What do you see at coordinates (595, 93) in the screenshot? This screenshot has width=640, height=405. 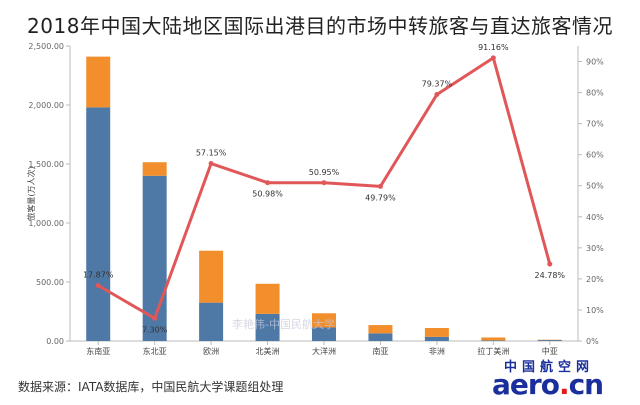 I see `y2-tick-label: 80%` at bounding box center [595, 93].